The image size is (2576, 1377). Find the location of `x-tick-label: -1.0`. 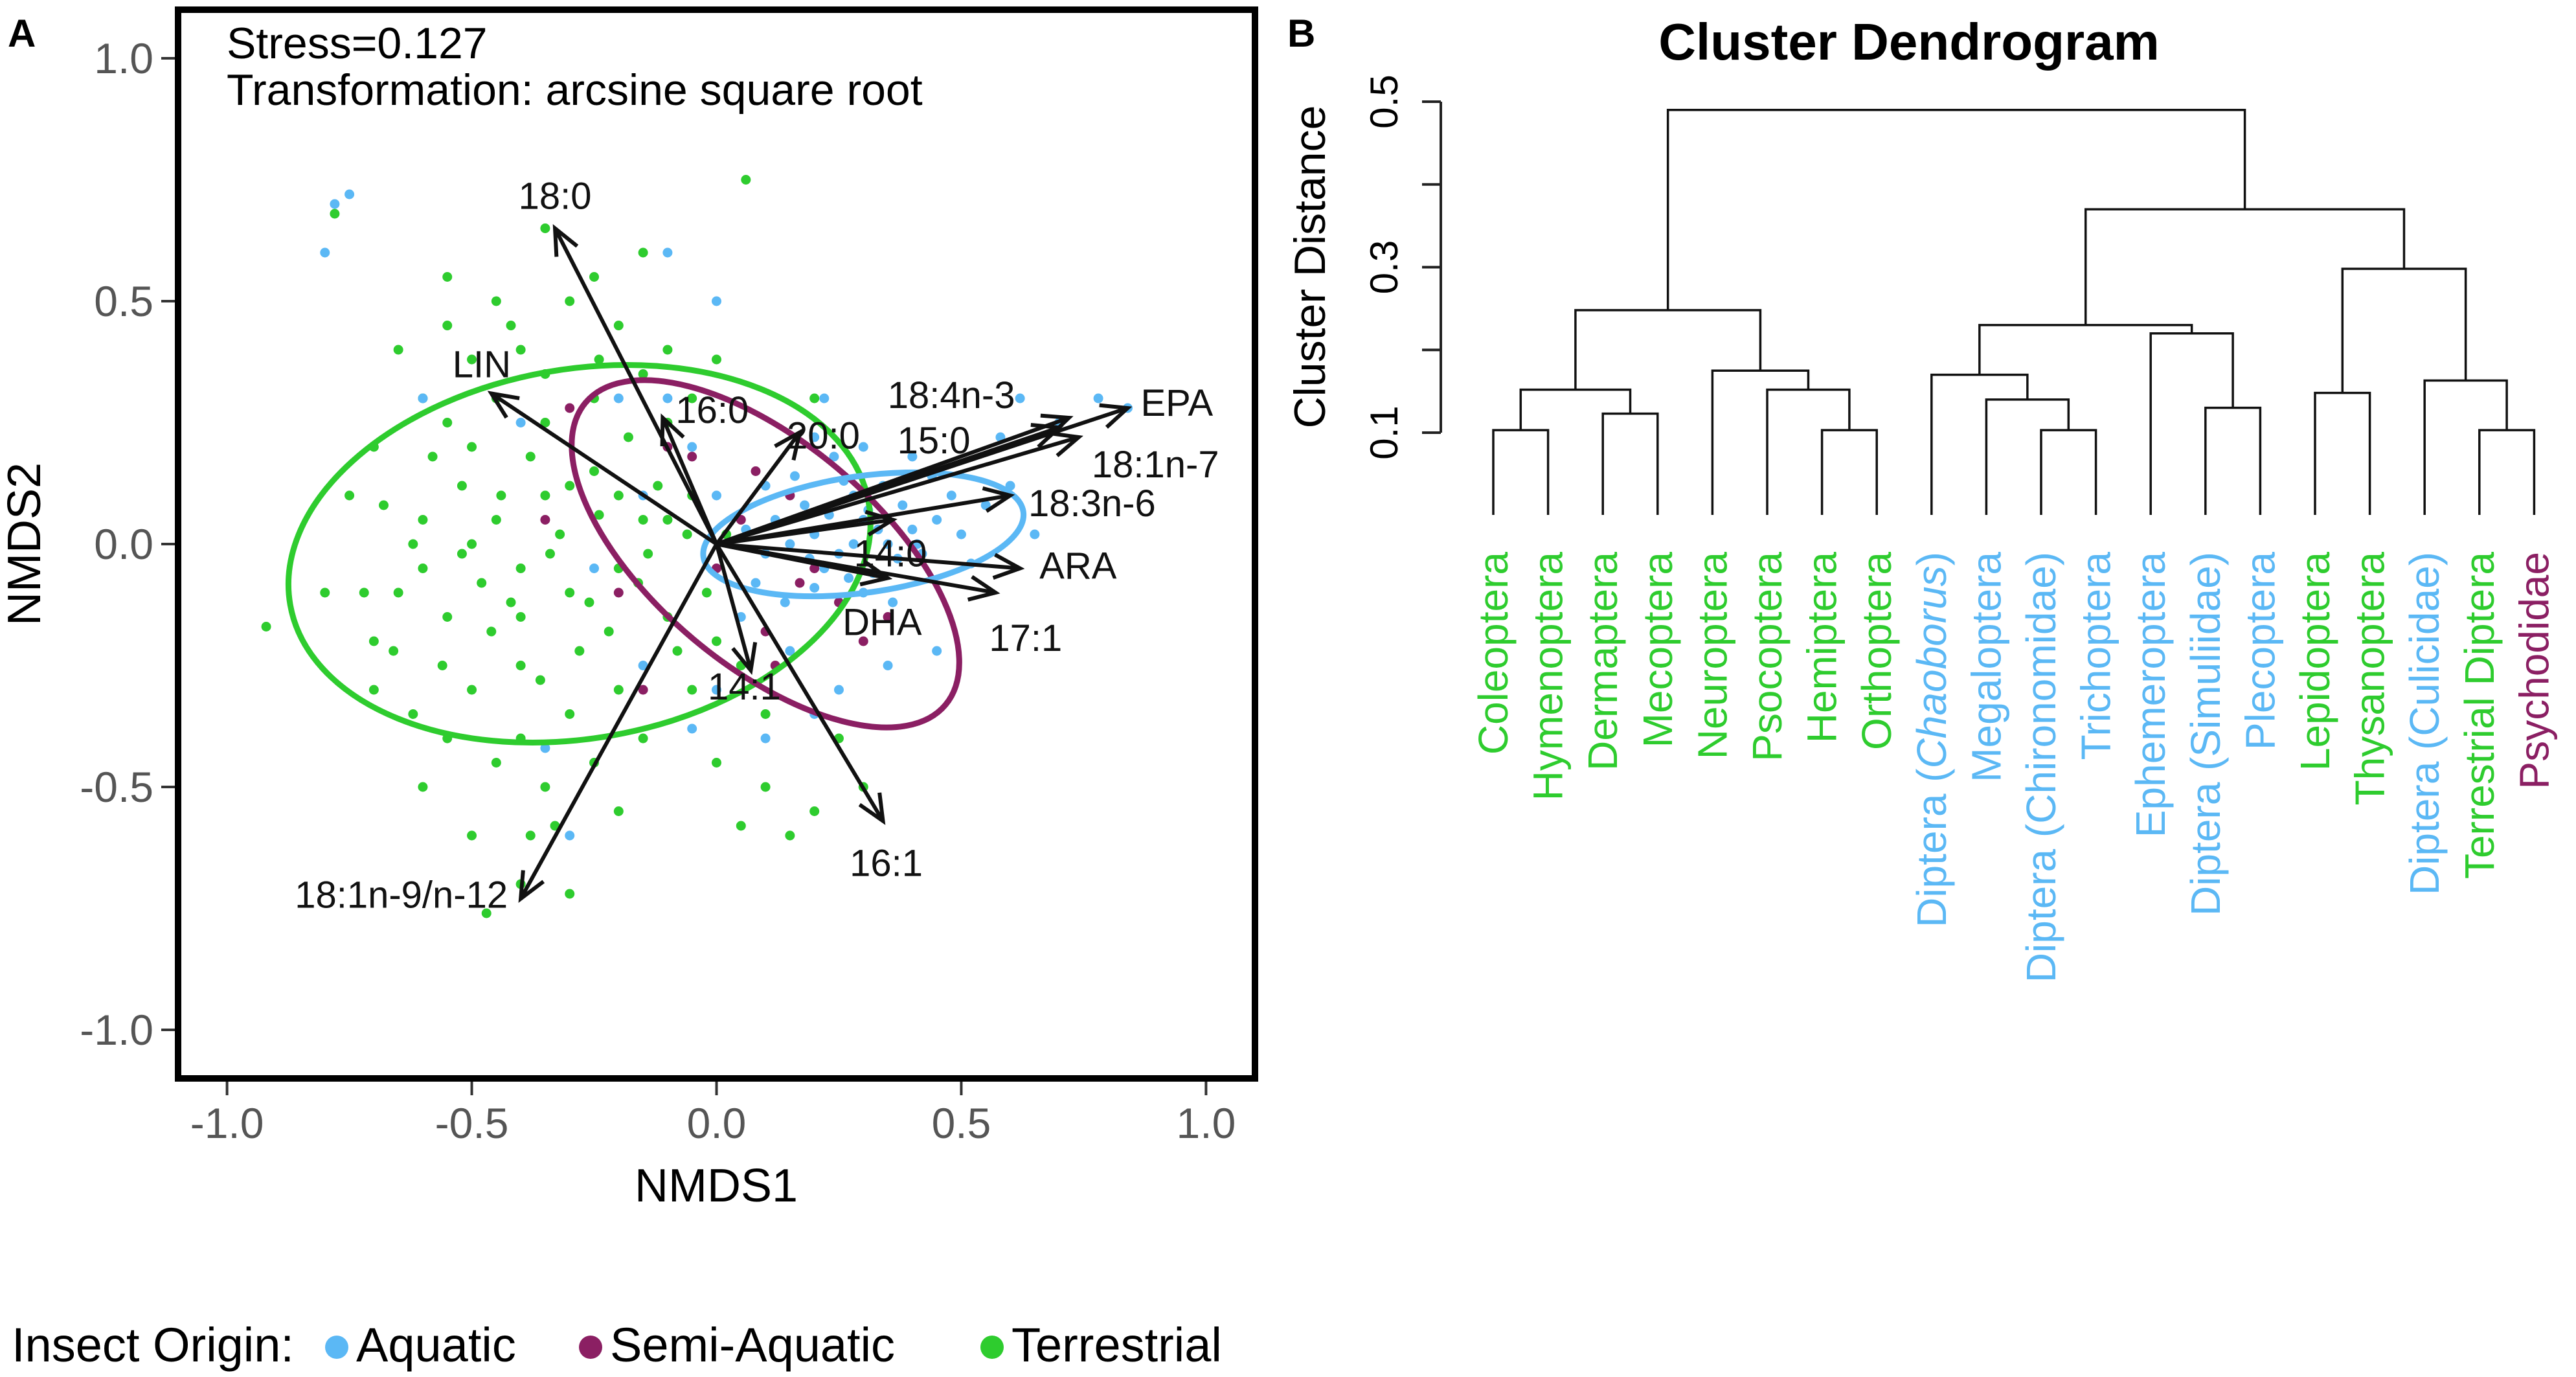

x-tick-label: -1.0 is located at coordinates (227, 1123).